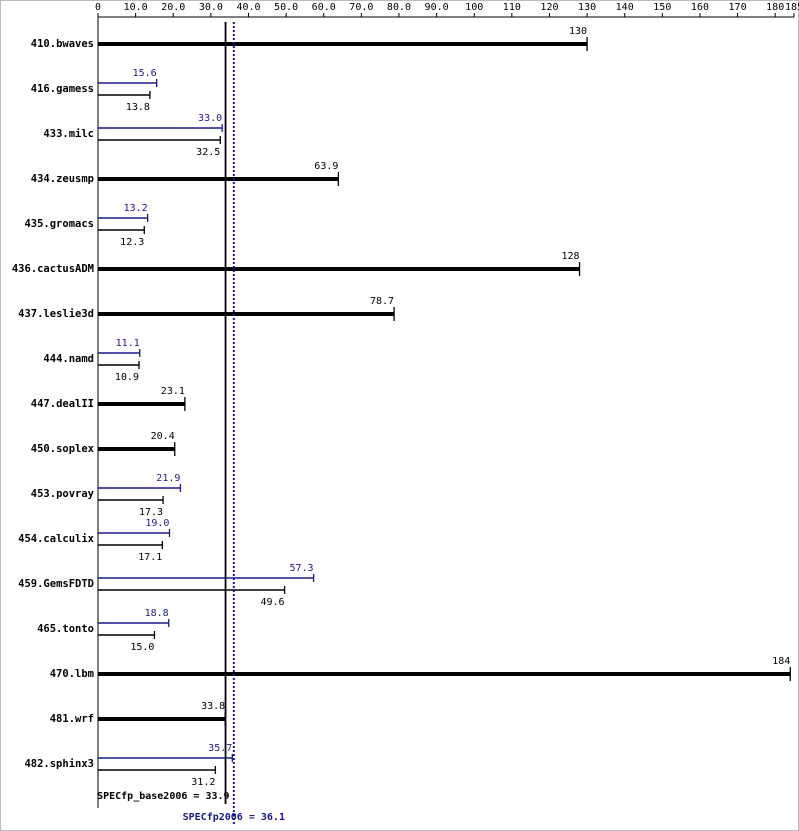  Describe the element at coordinates (56, 584) in the screenshot. I see `category-label: 459.GemsFDTD` at that location.